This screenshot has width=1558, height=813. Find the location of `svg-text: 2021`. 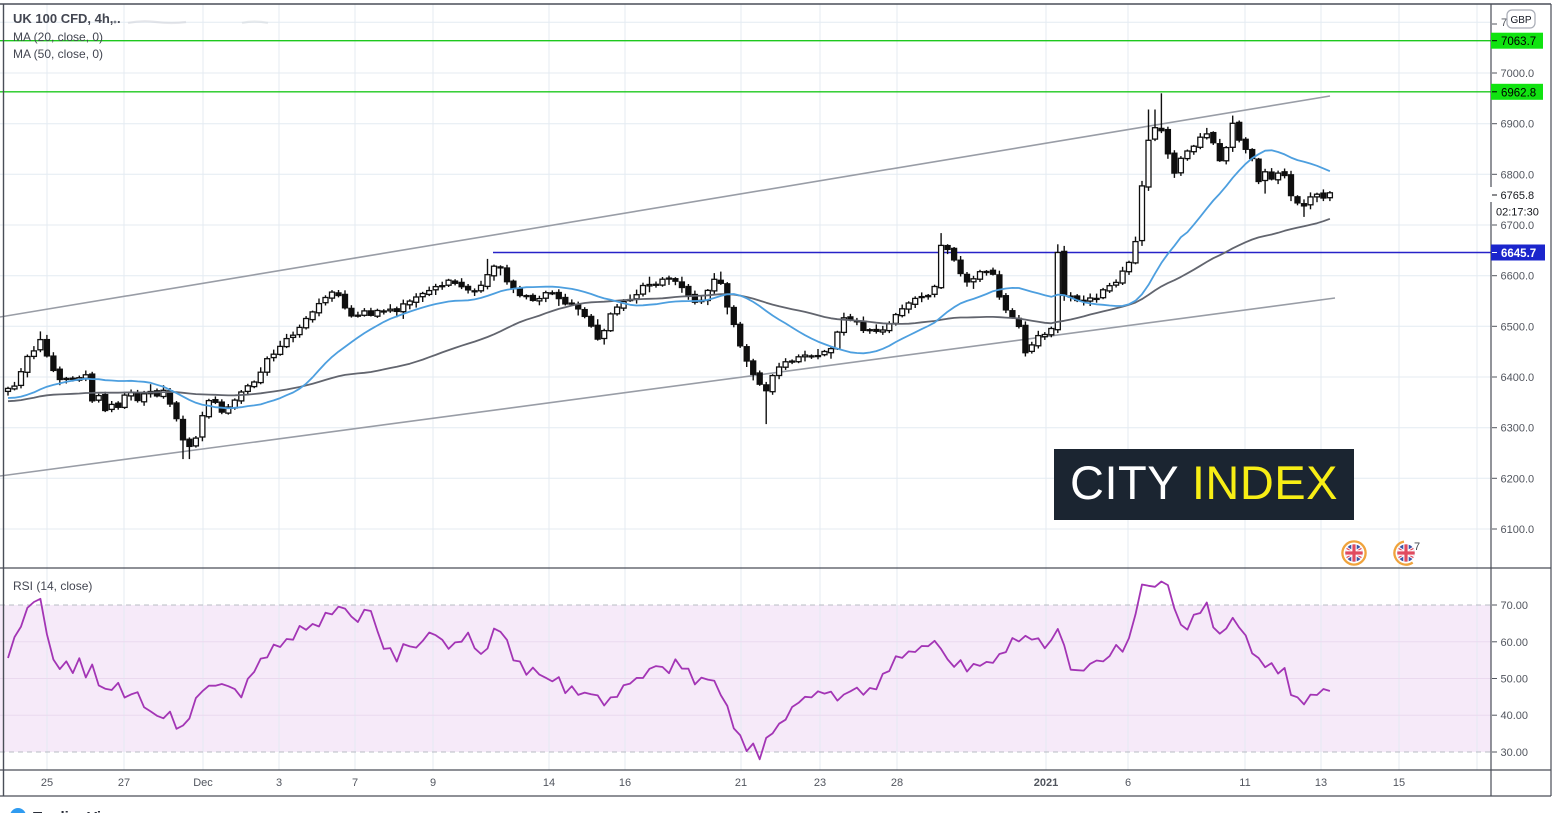

svg-text: 2021 is located at coordinates (1046, 783).